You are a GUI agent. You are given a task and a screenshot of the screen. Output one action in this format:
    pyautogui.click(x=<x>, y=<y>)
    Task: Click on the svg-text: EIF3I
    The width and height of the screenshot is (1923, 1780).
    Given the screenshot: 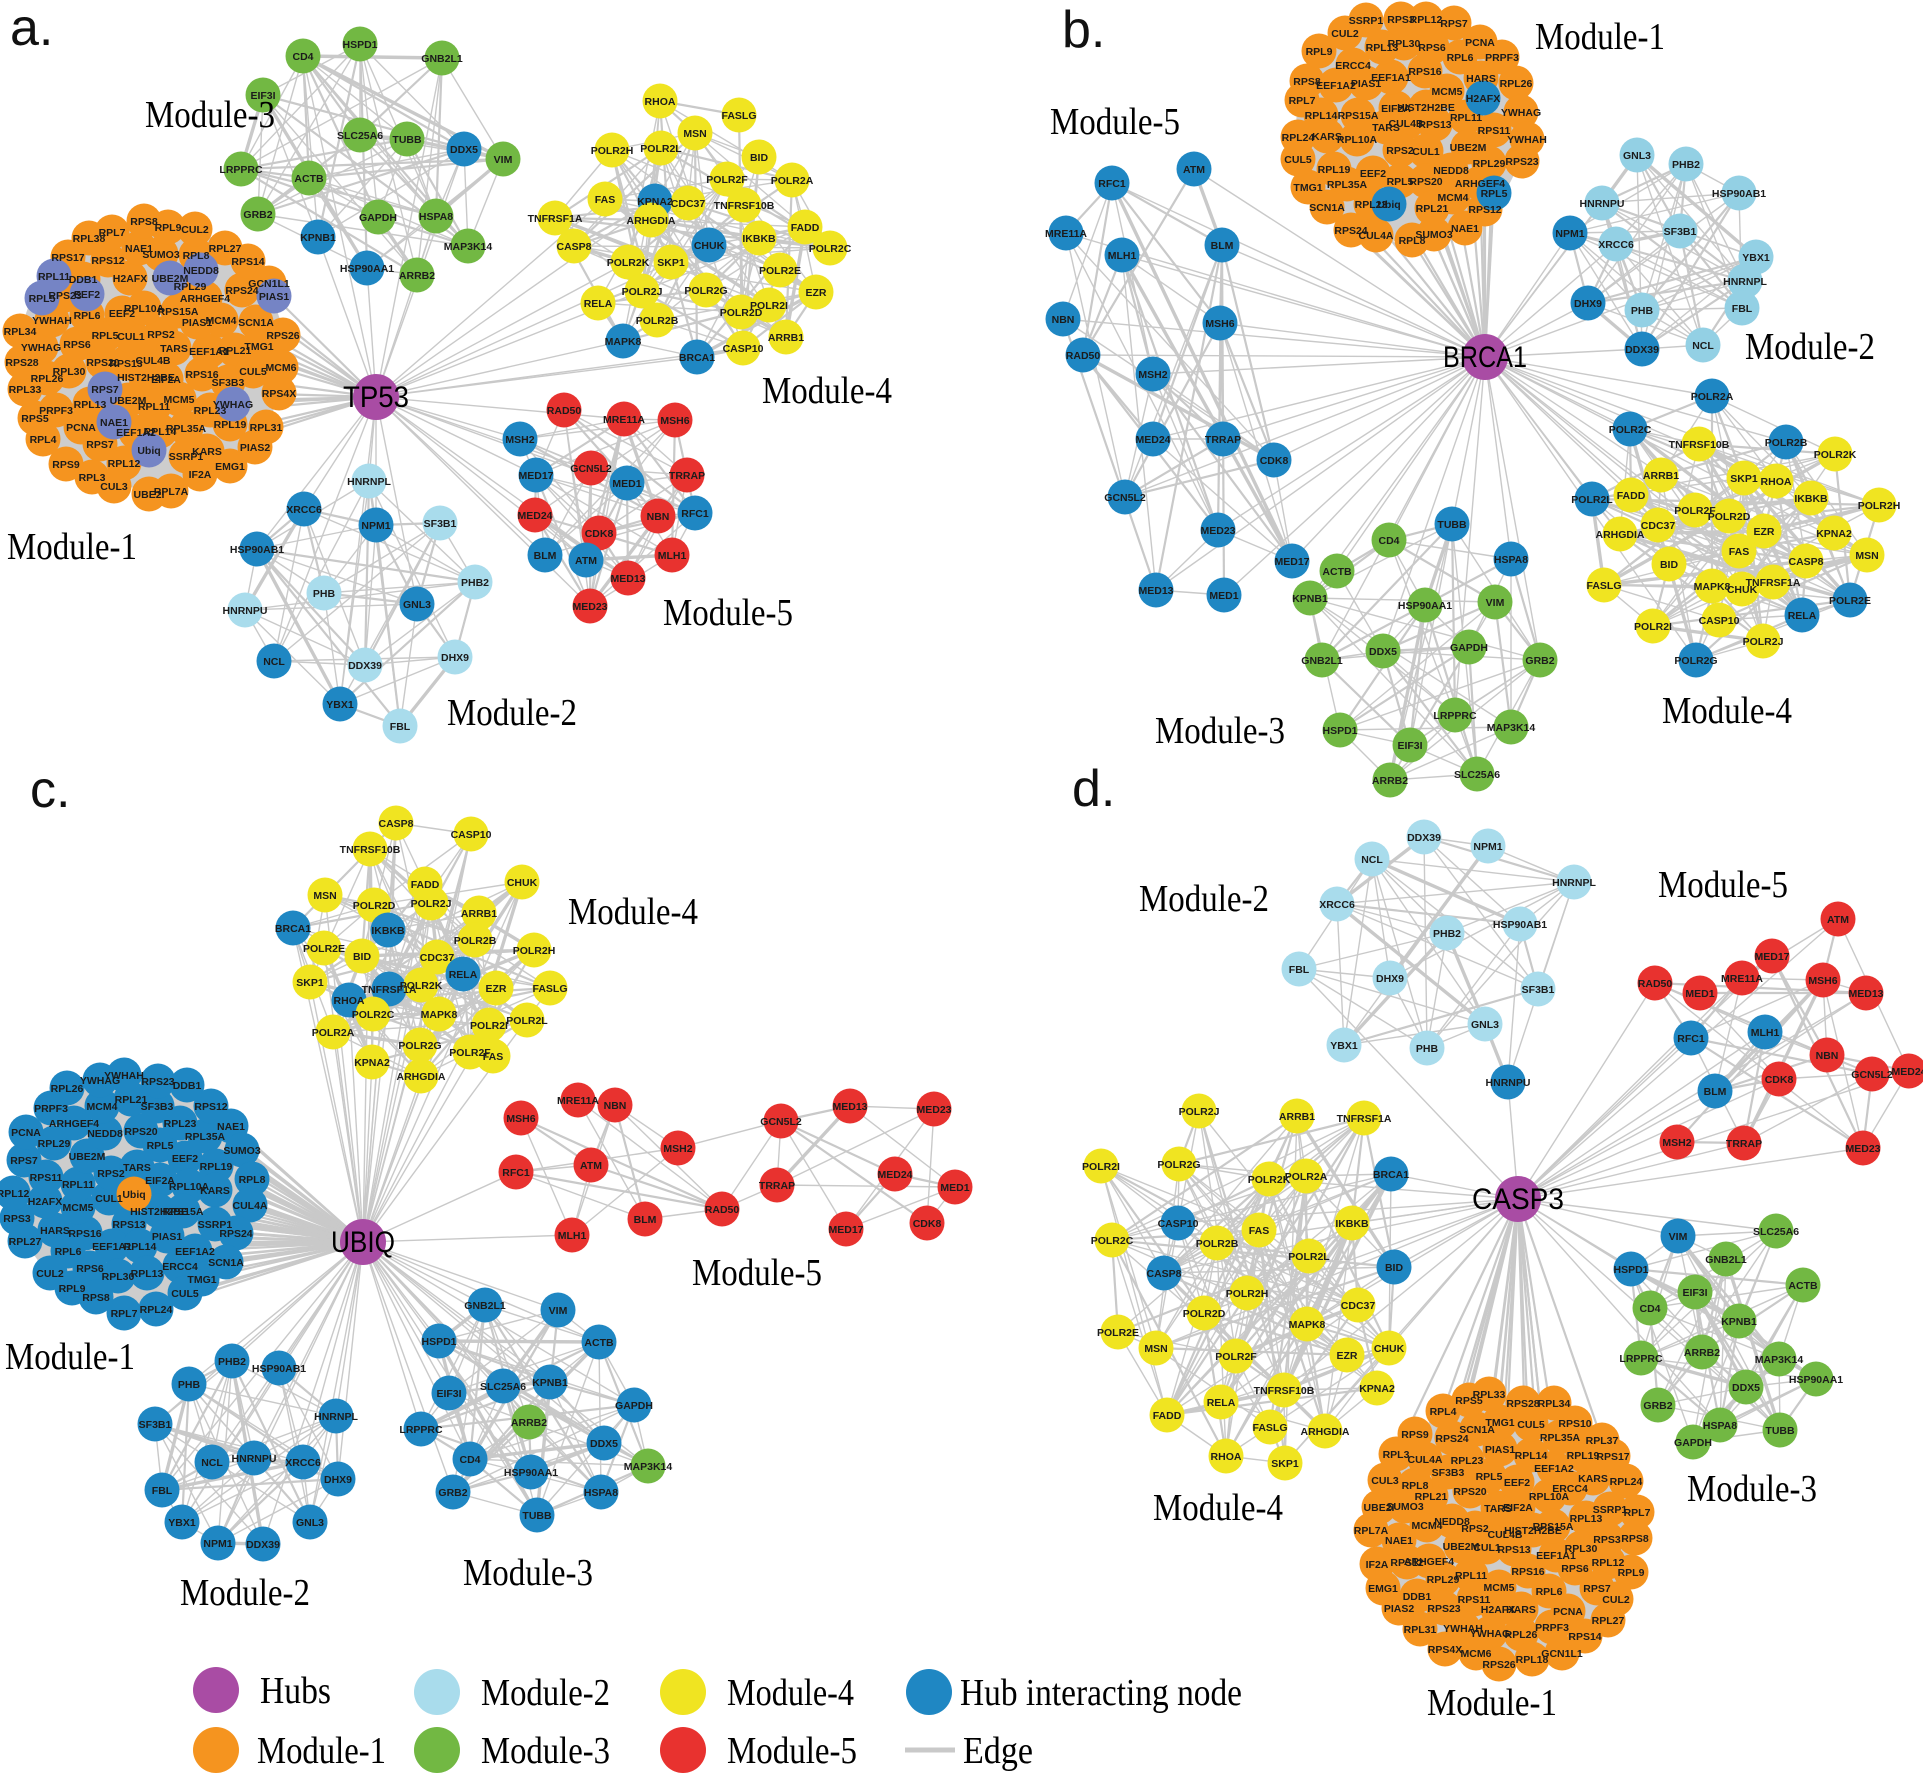 What is the action you would take?
    pyautogui.click(x=448, y=1394)
    